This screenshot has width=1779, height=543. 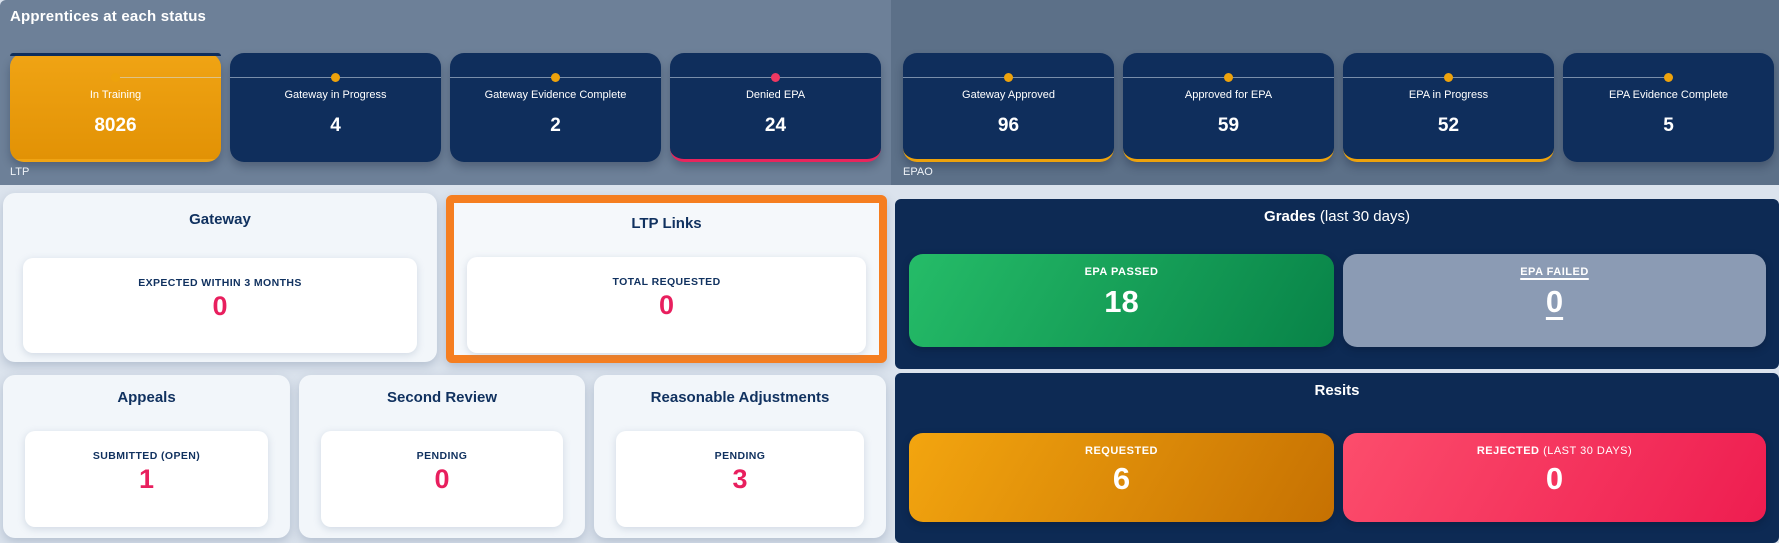 I want to click on reasonable-adjustments-panel-title: Reasonable Adjustments, so click(x=740, y=397).